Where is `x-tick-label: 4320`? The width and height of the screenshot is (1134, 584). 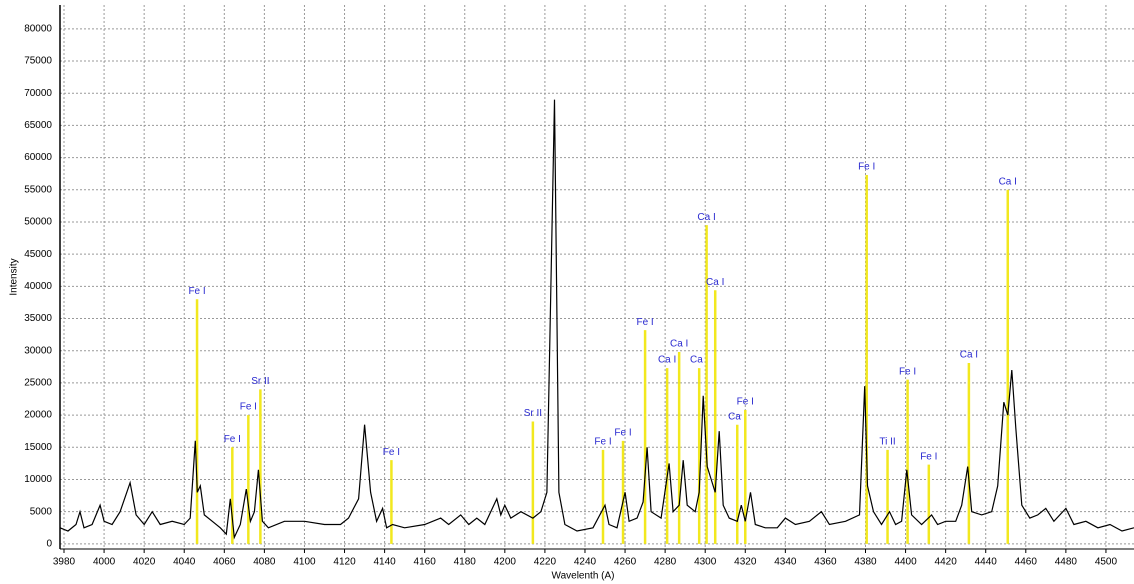 x-tick-label: 4320 is located at coordinates (745, 562).